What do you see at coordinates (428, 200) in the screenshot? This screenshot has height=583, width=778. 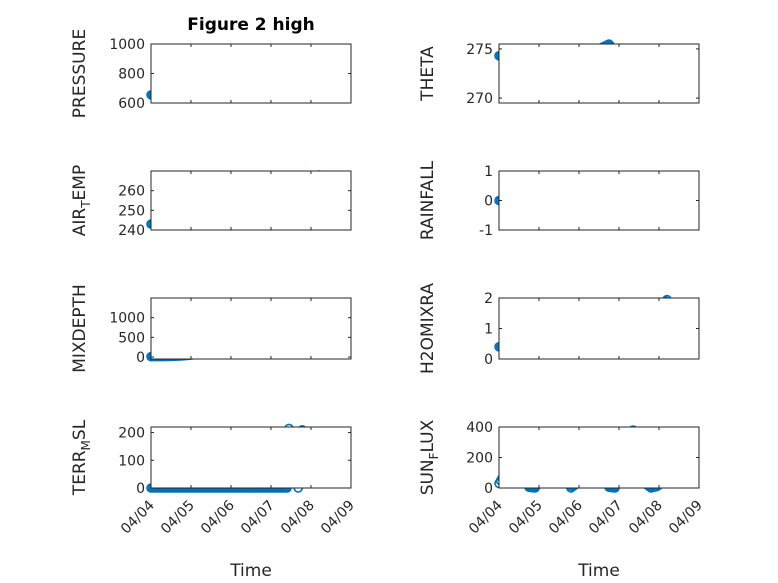 I see `y-axis-label: RAINFALL` at bounding box center [428, 200].